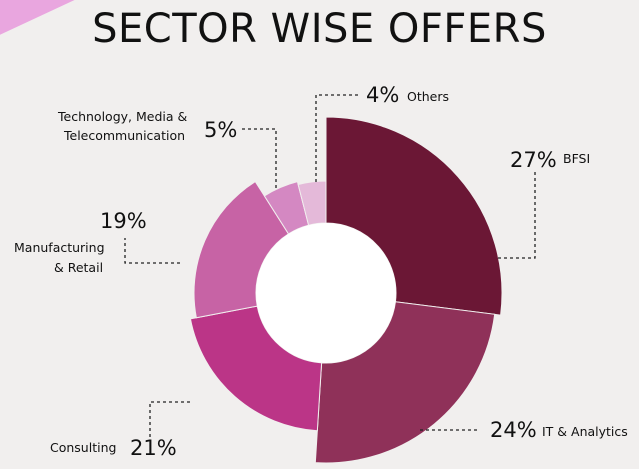  Describe the element at coordinates (169, 420) in the screenshot. I see `leader-line-consulting` at that location.